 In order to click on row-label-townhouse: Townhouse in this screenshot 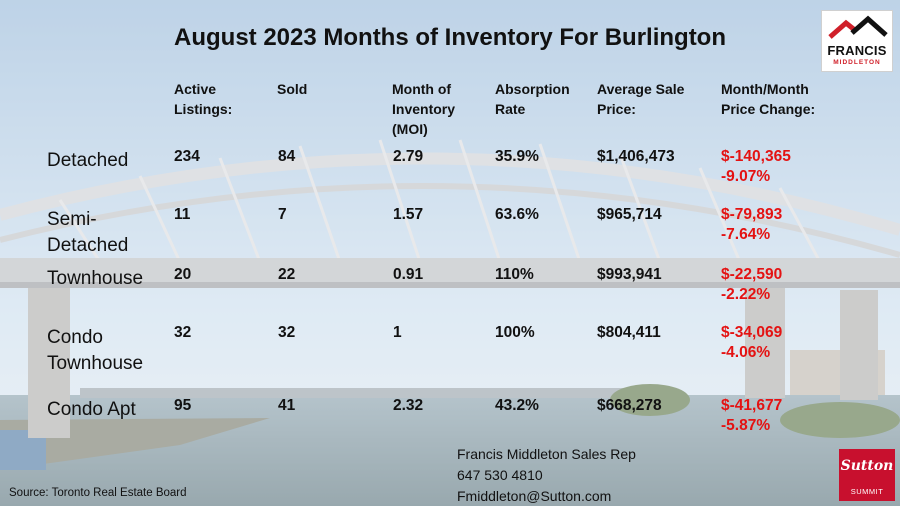, I will do `click(95, 278)`.